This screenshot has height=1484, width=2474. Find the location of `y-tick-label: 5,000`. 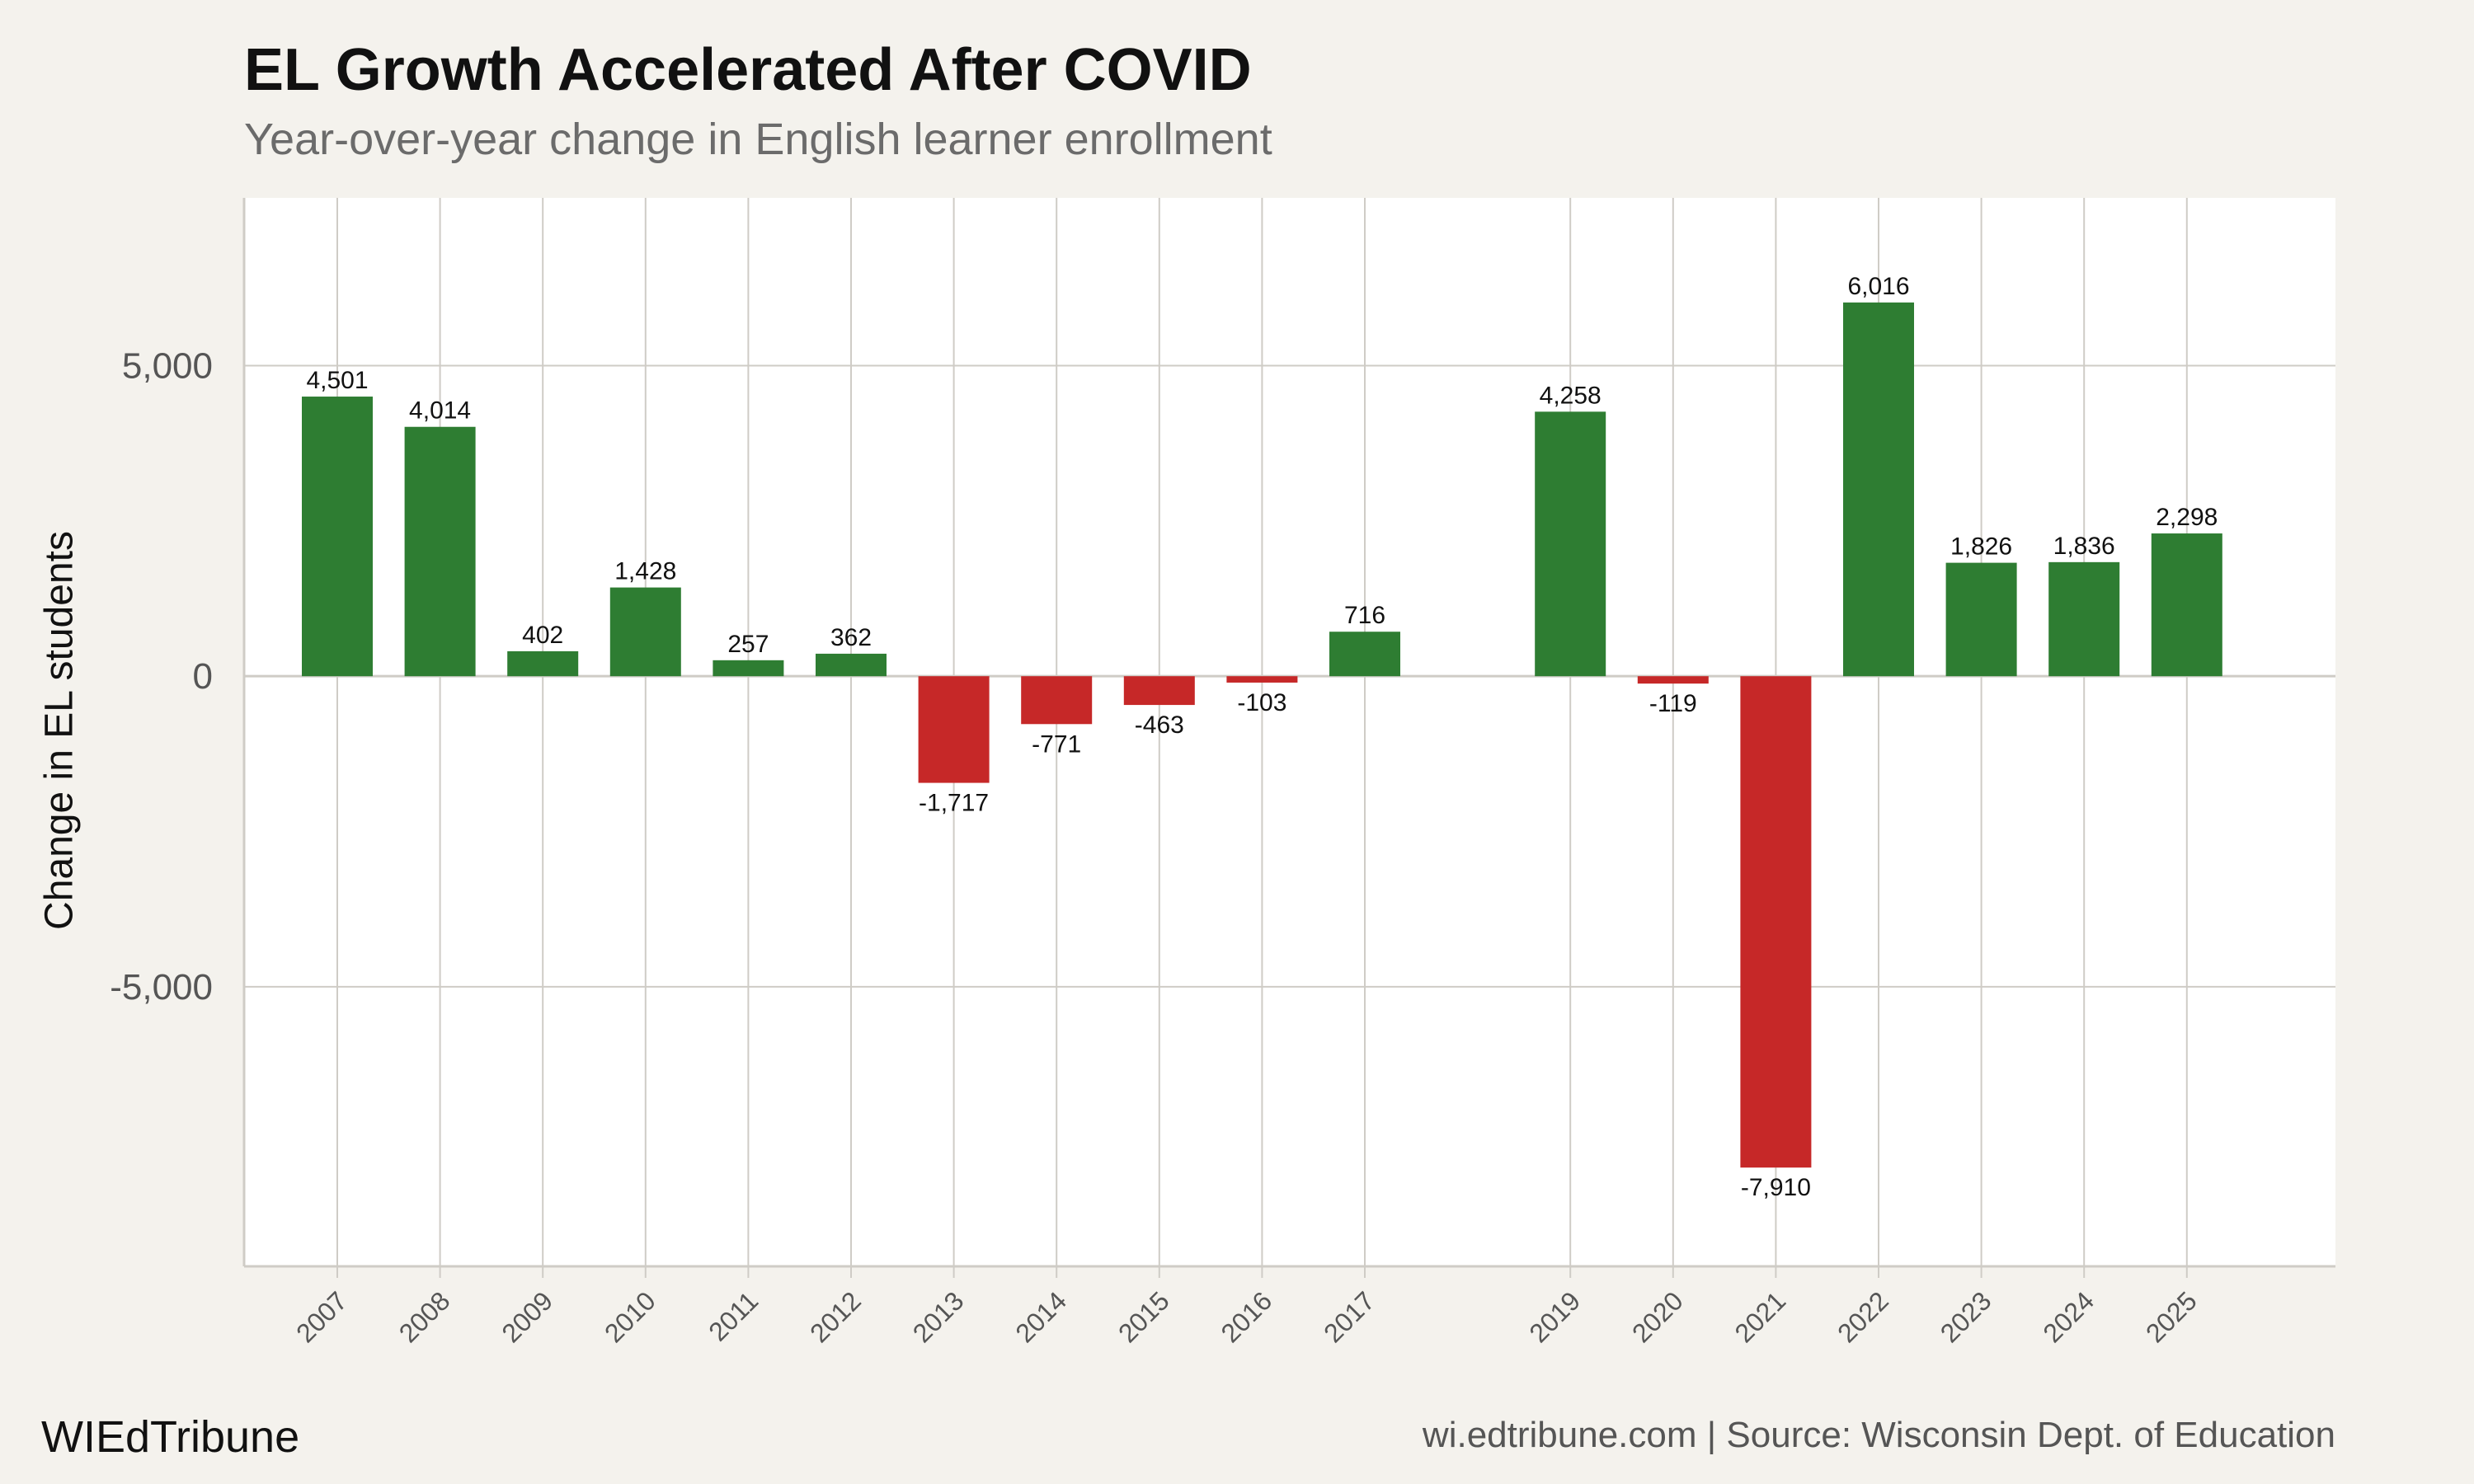

y-tick-label: 5,000 is located at coordinates (167, 365).